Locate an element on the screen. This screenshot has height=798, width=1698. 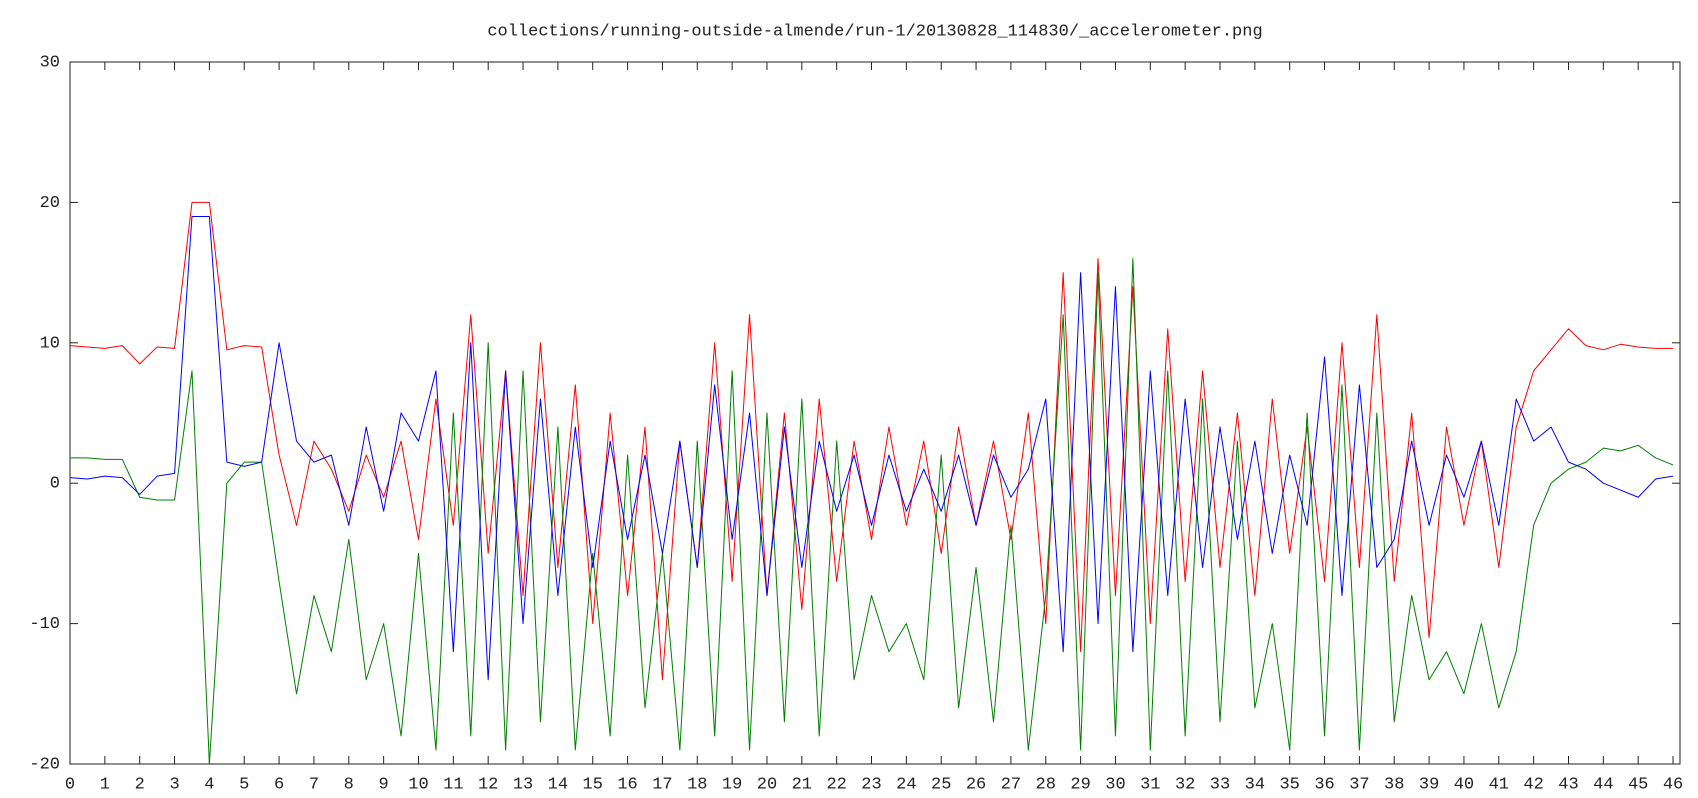
x-tick-label: 2 is located at coordinates (140, 784).